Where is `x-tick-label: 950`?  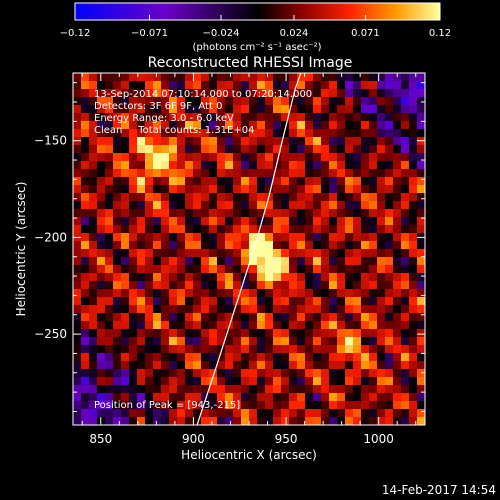 x-tick-label: 950 is located at coordinates (286, 439).